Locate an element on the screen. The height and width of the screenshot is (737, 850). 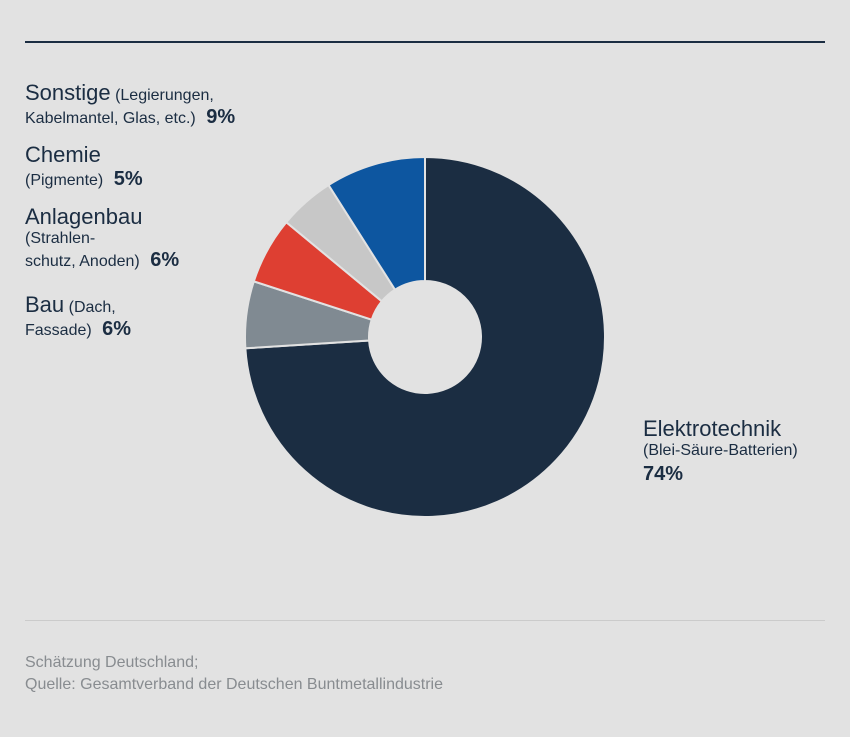
label-bau-detail: (Dach, is located at coordinates (92, 307).